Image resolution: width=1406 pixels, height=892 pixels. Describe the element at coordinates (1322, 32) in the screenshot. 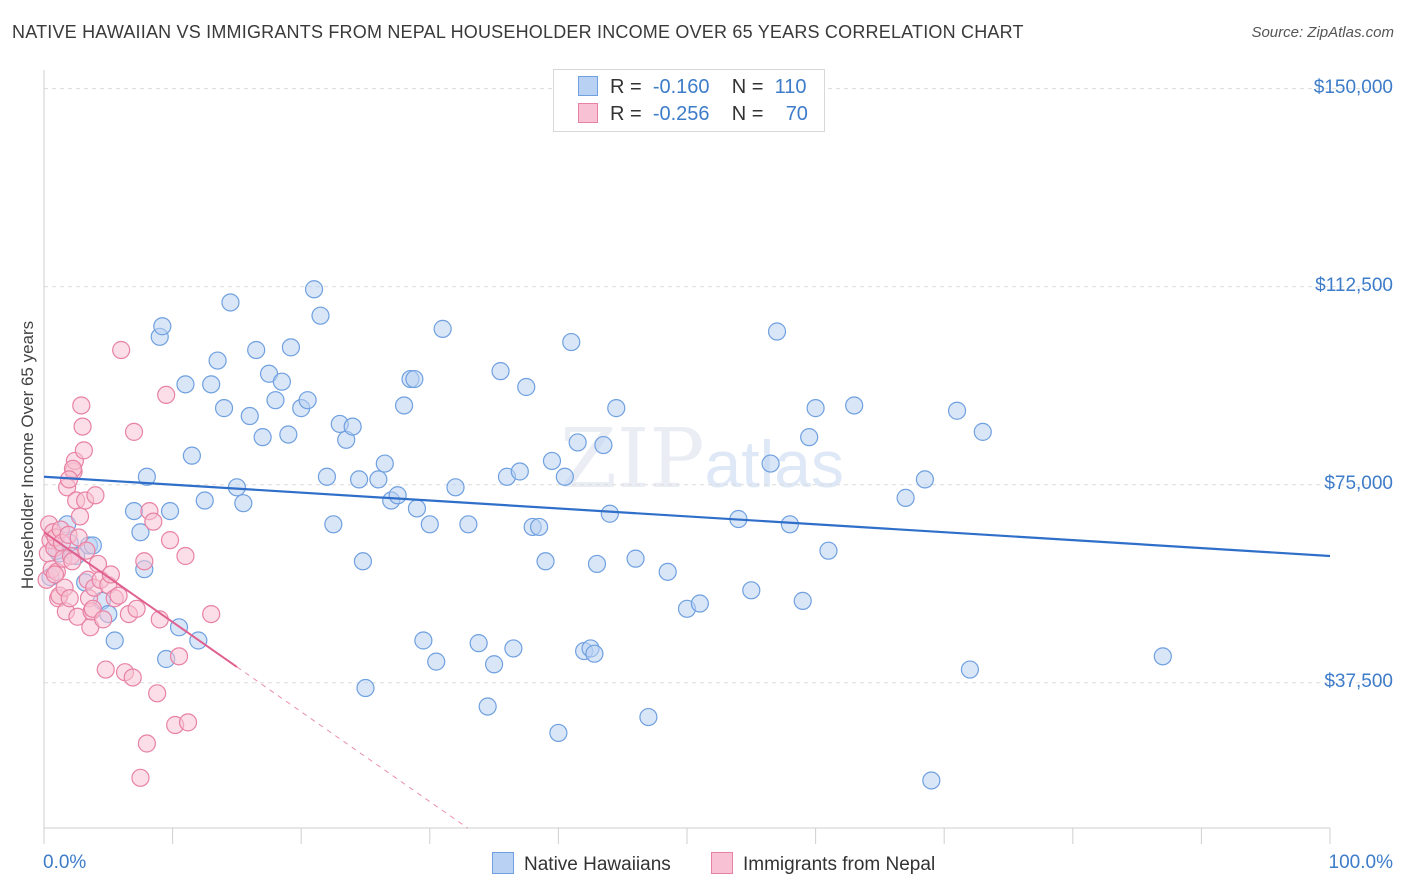

I see `source-label: Source: ZipAtlas.com` at that location.